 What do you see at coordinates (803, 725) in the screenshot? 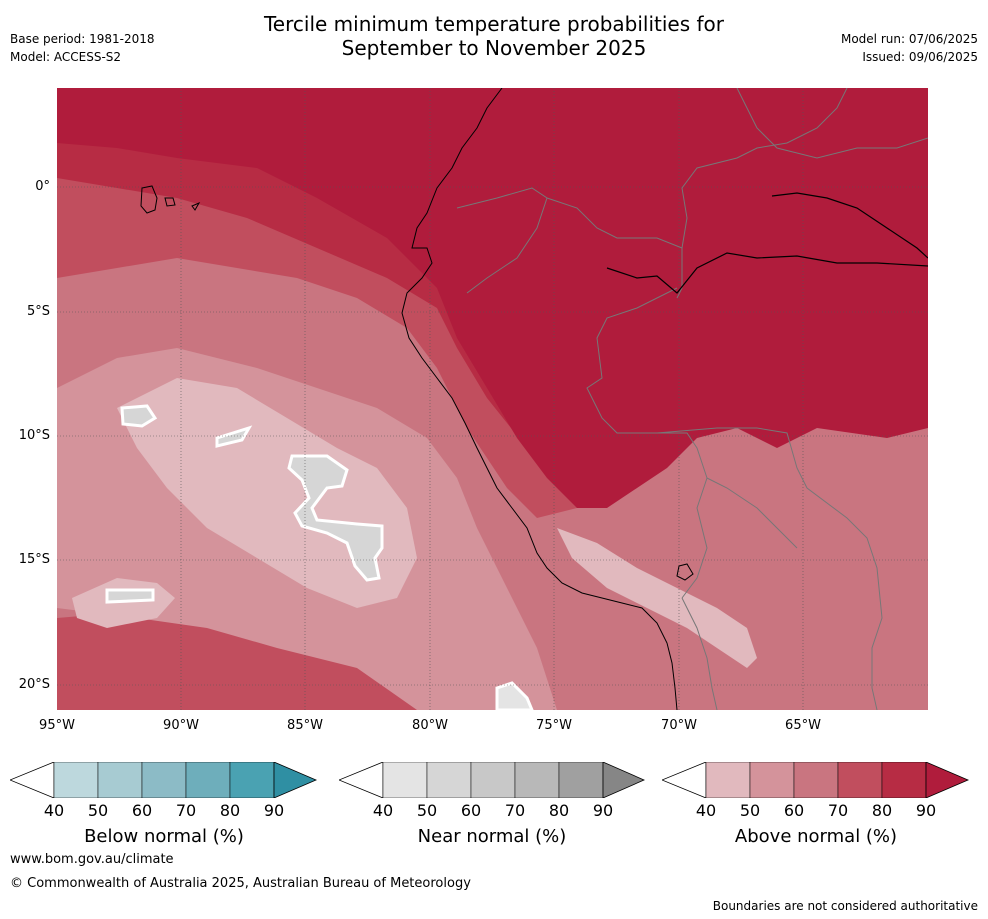
I see `lon-label-65w: 65°W` at bounding box center [803, 725].